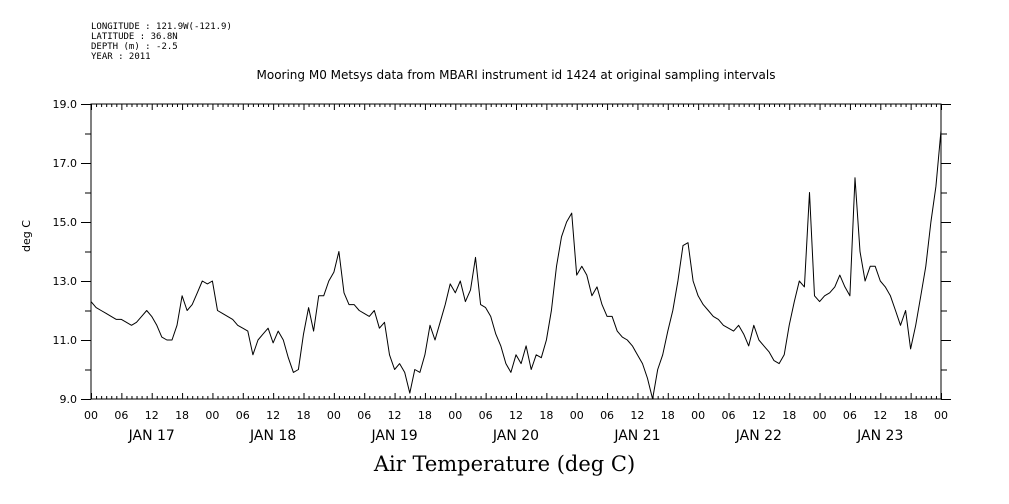 Image resolution: width=1009 pixels, height=504 pixels. Describe the element at coordinates (504, 464) in the screenshot. I see `footer-title: Air Temperature (deg C)` at that location.